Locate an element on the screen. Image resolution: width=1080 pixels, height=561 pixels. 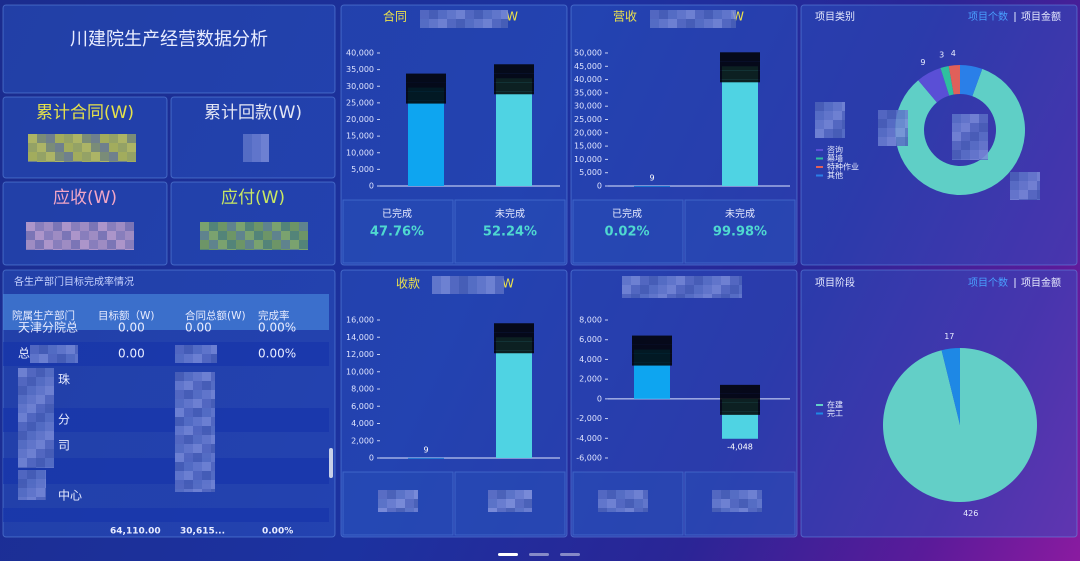
y-tick-label: 8,000 is located at coordinates (590, 320).